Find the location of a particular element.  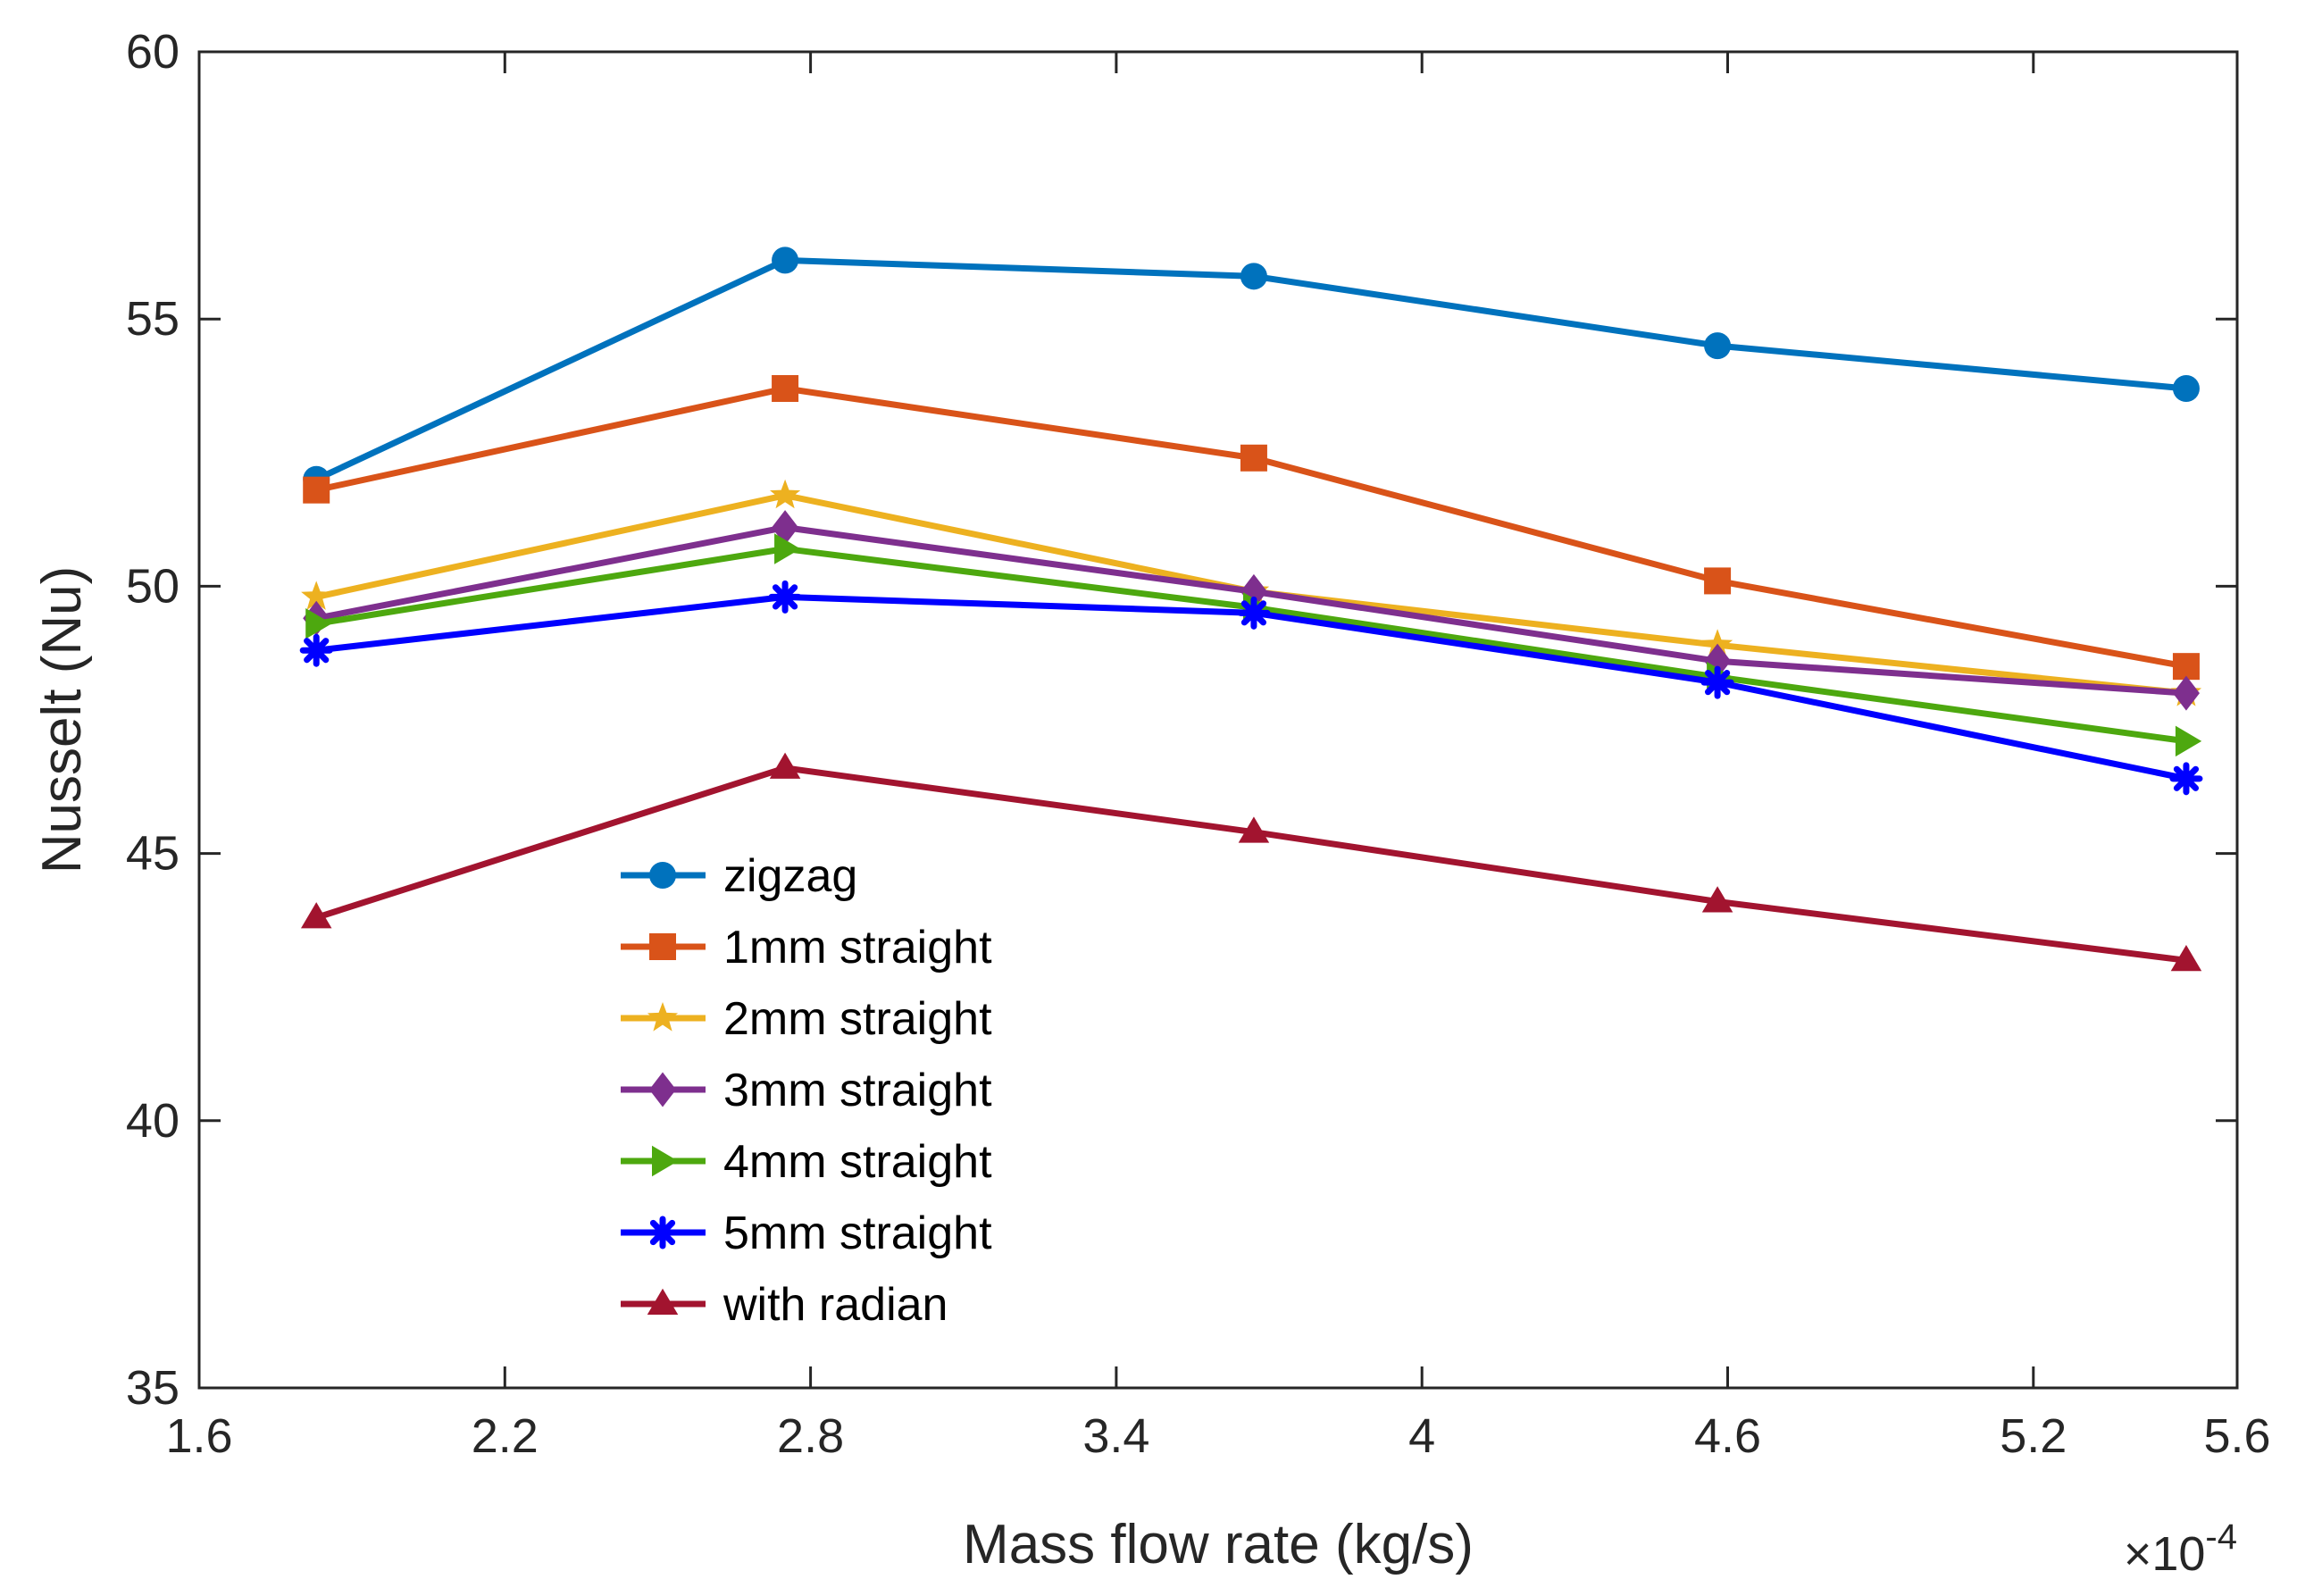

y-tick-label: 35 is located at coordinates (153, 1388).